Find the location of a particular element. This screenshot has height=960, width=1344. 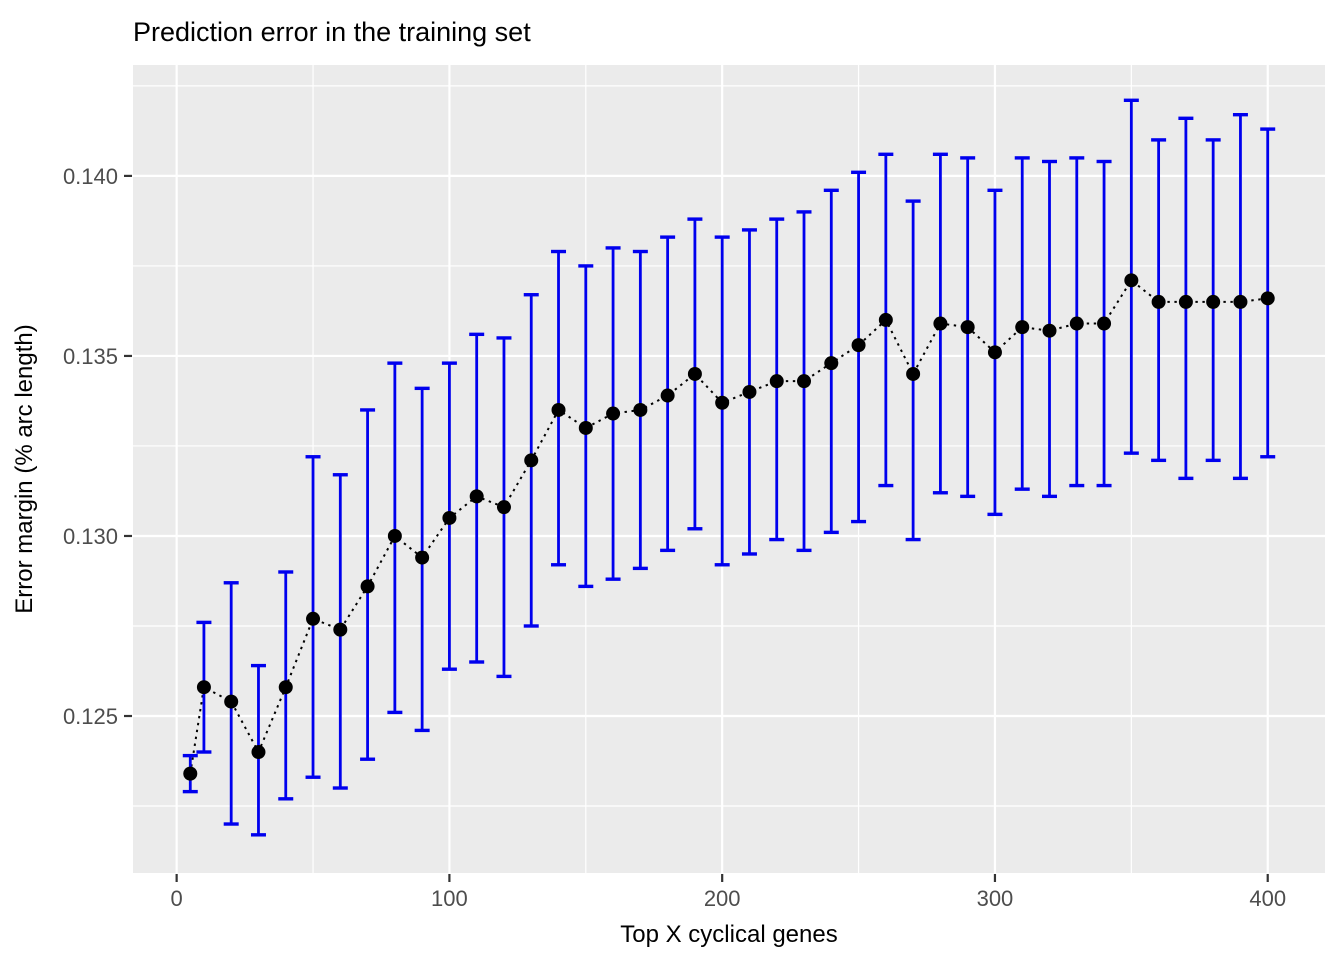

y-axis-title: Error margin (% arc length) is located at coordinates (24, 468).